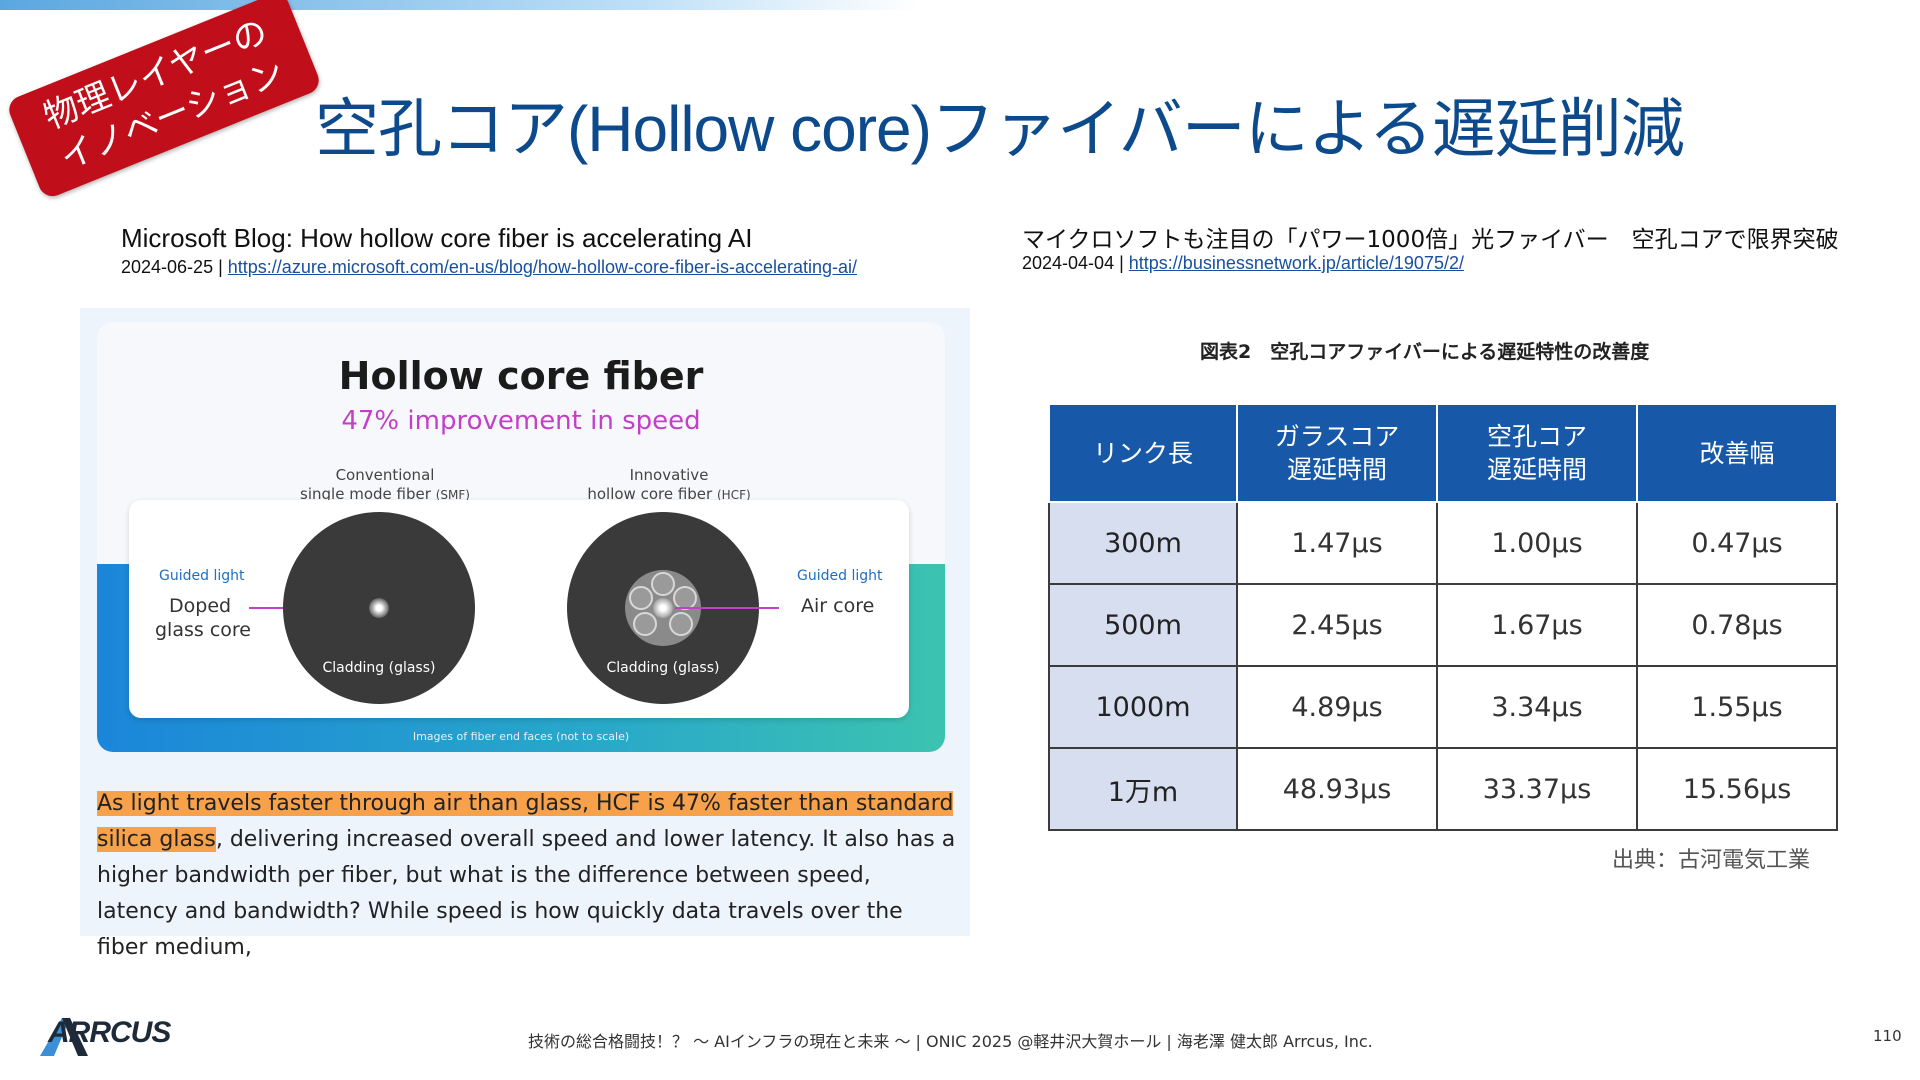  Describe the element at coordinates (1337, 625) in the screenshot. I see `cell-glass-latency: 2.45μs` at that location.